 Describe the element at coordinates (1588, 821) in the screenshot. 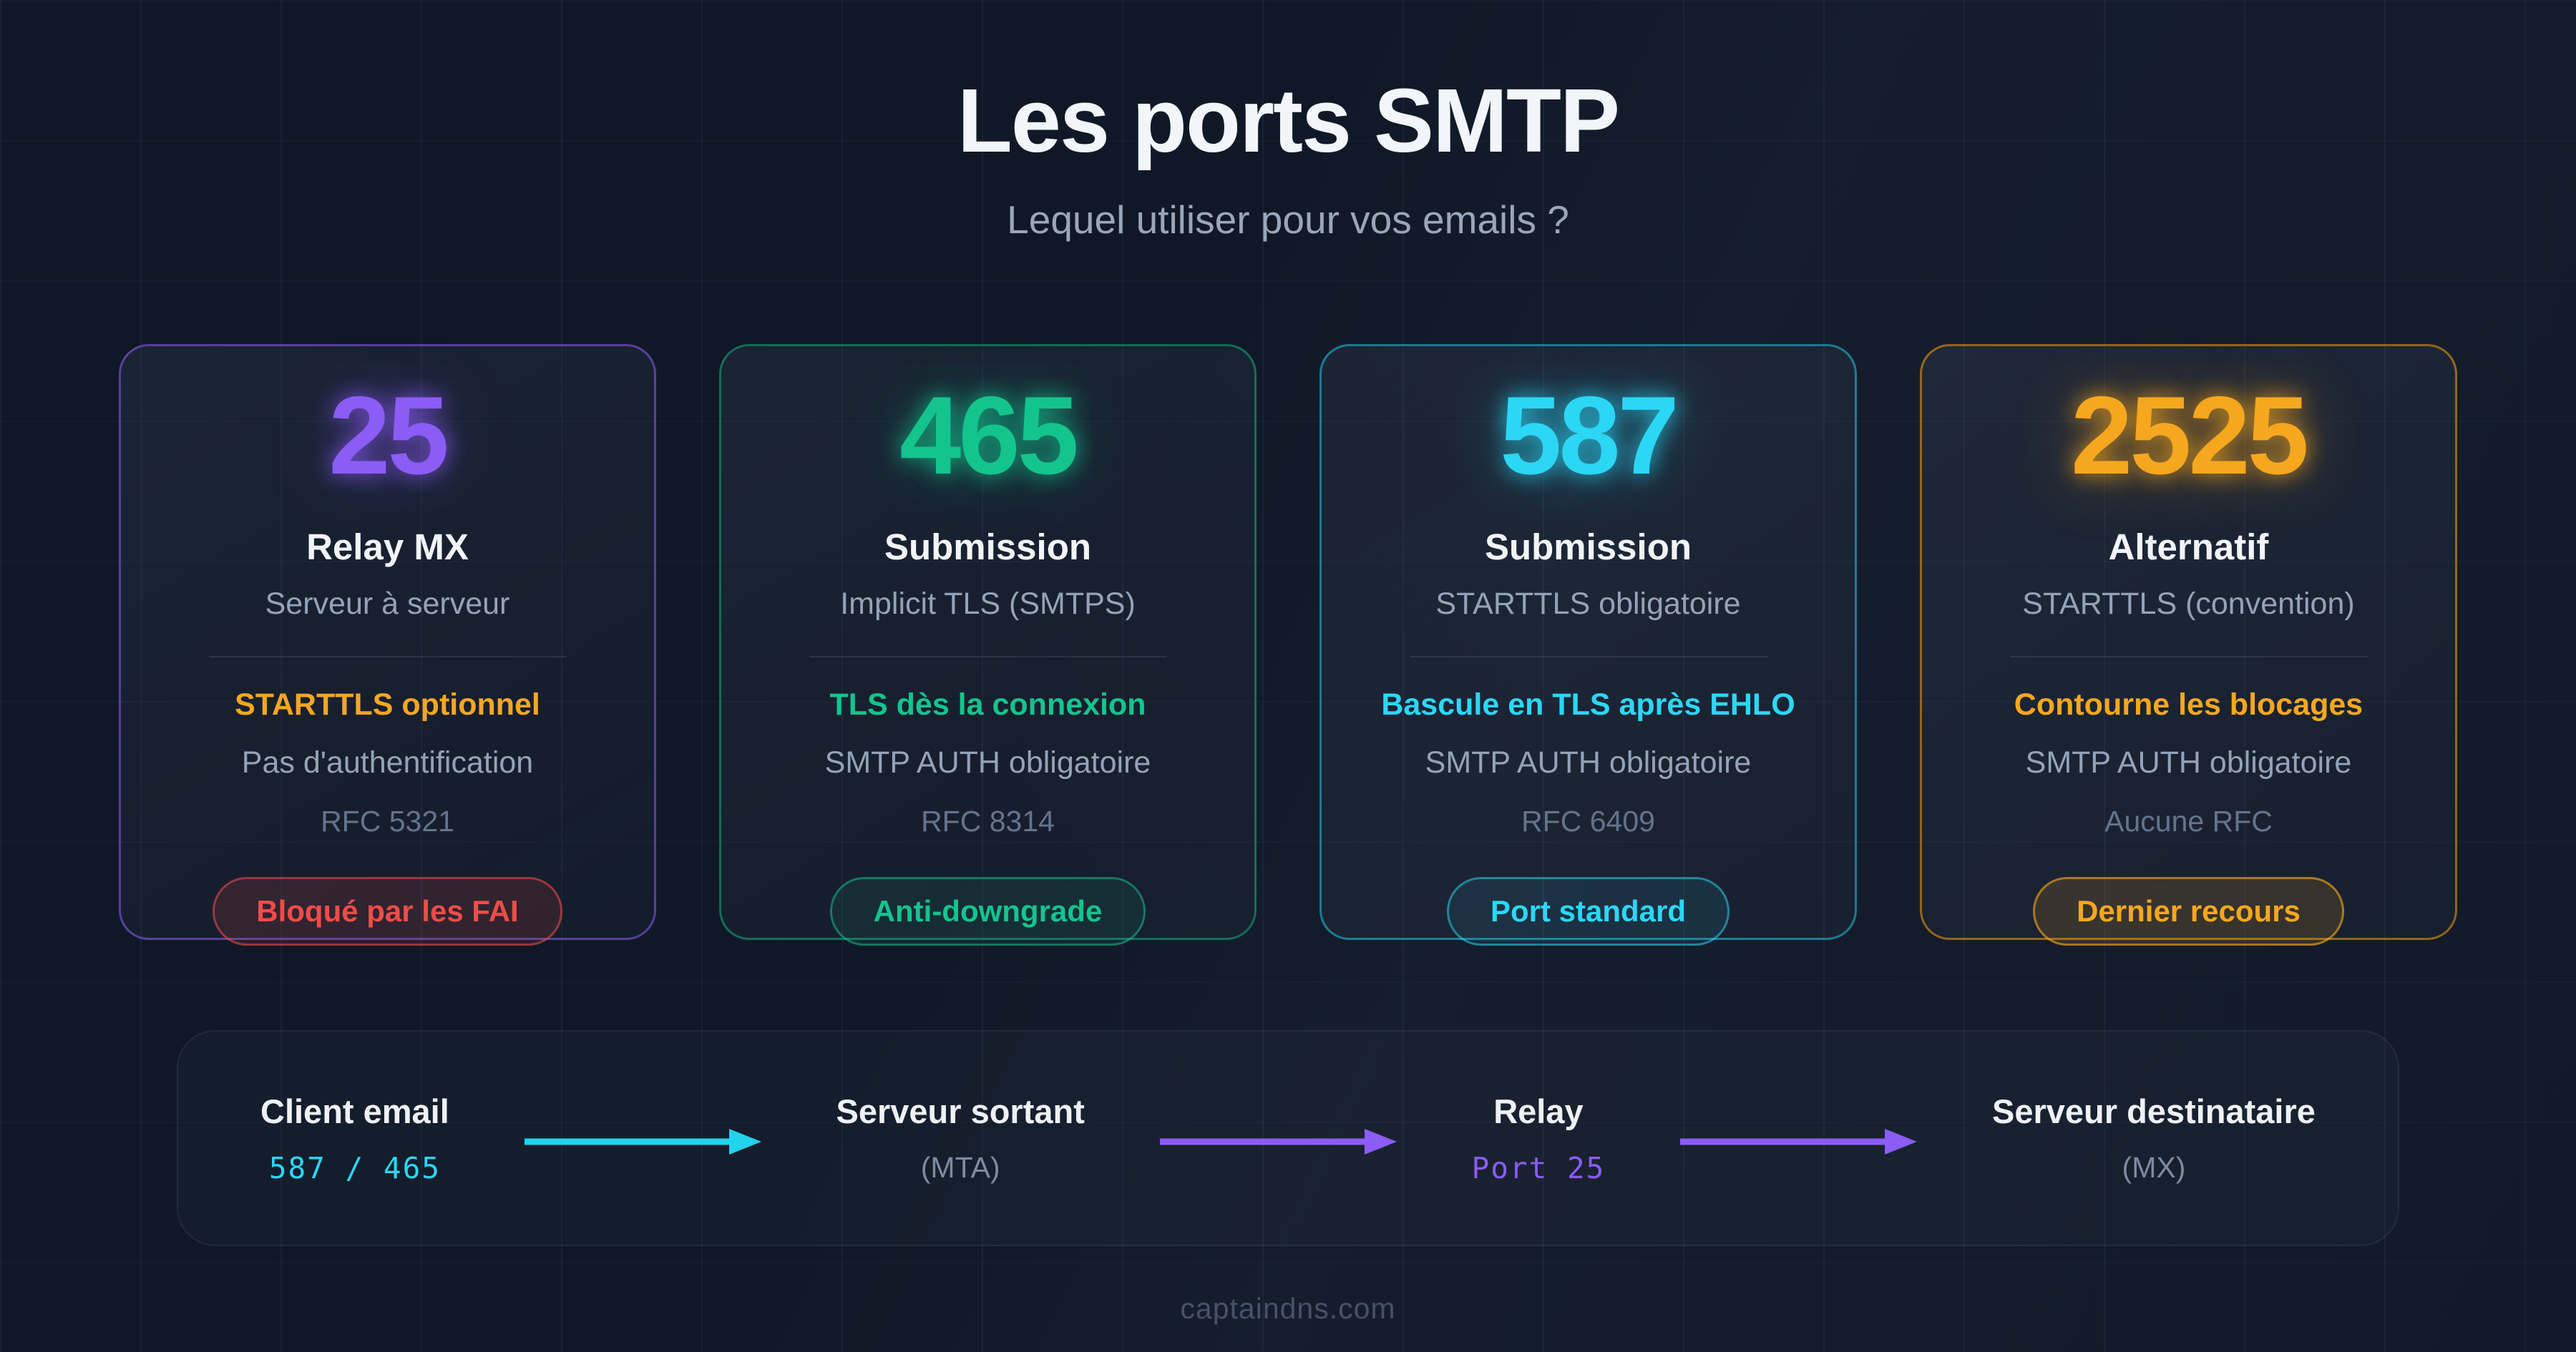

I see `rfc-reference: RFC 6409` at that location.